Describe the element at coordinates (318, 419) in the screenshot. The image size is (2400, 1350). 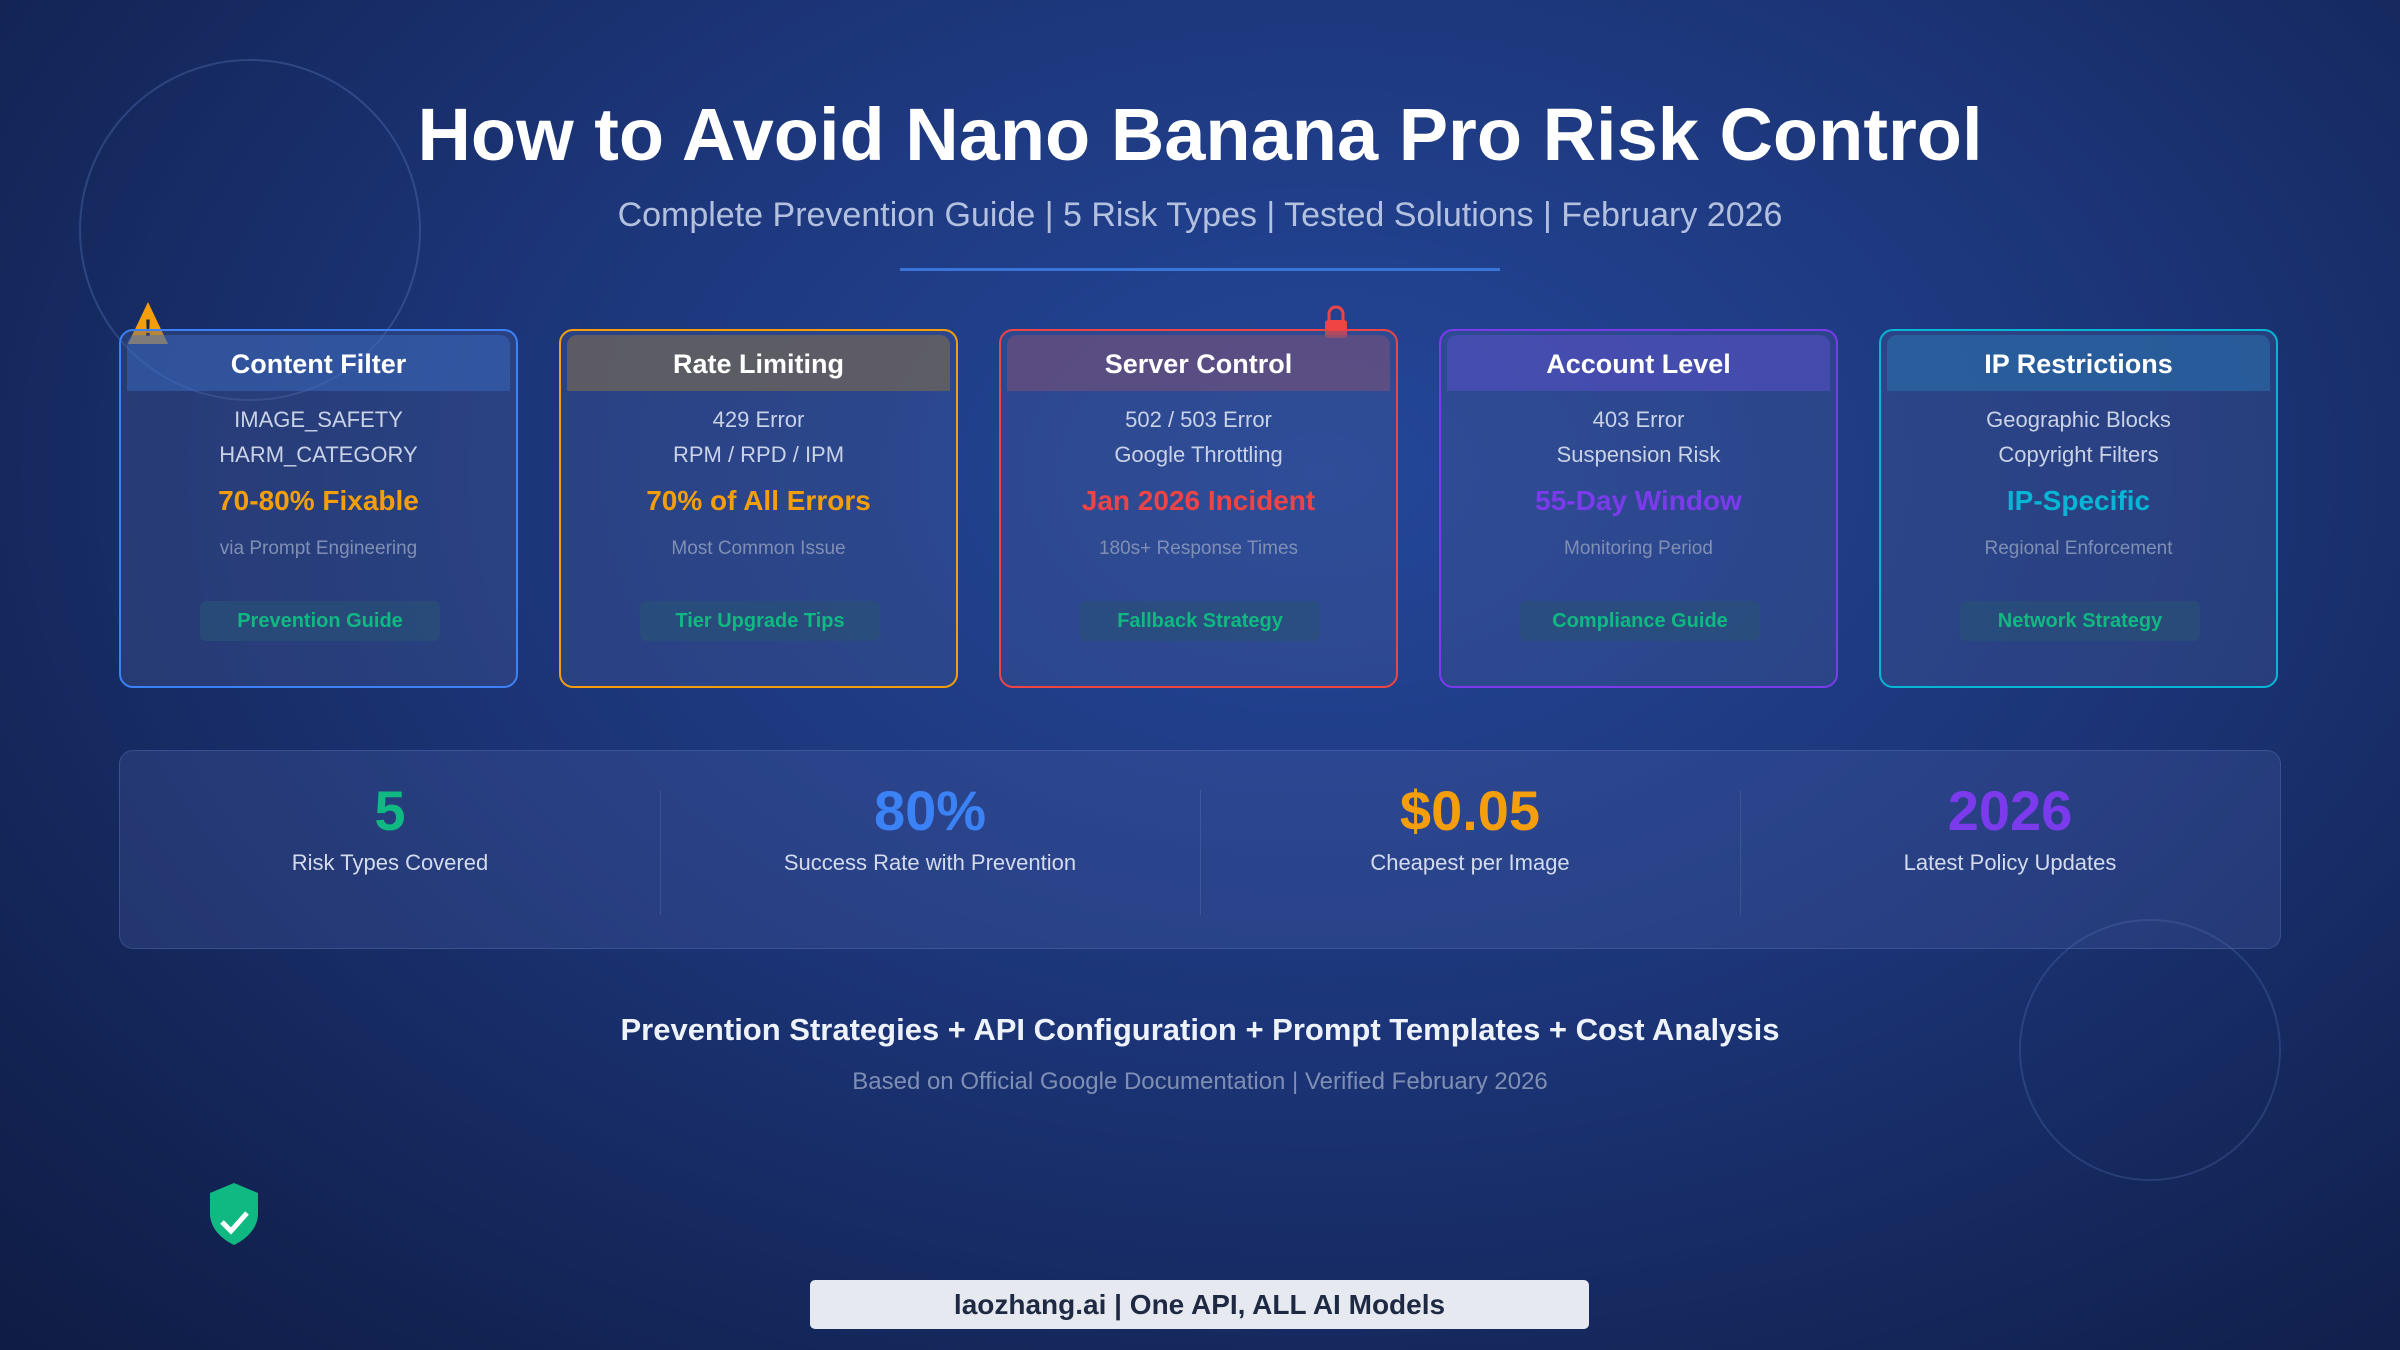
I see `card-line: IMAGE_SAFETY` at that location.